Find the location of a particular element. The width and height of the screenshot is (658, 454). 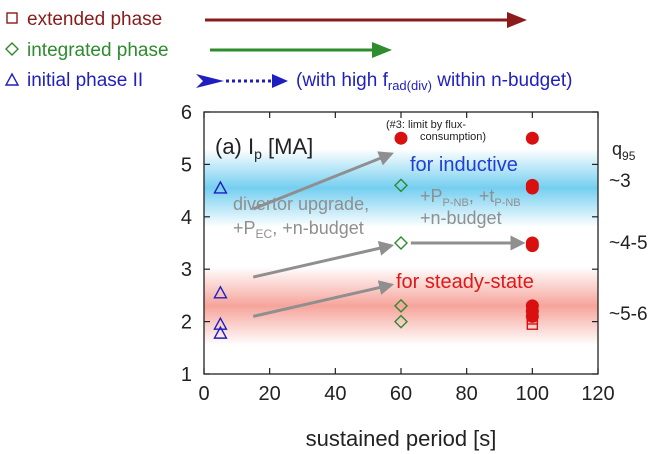

legend-note-initial: (with high frad(div) within n-budget) is located at coordinates (434, 81).